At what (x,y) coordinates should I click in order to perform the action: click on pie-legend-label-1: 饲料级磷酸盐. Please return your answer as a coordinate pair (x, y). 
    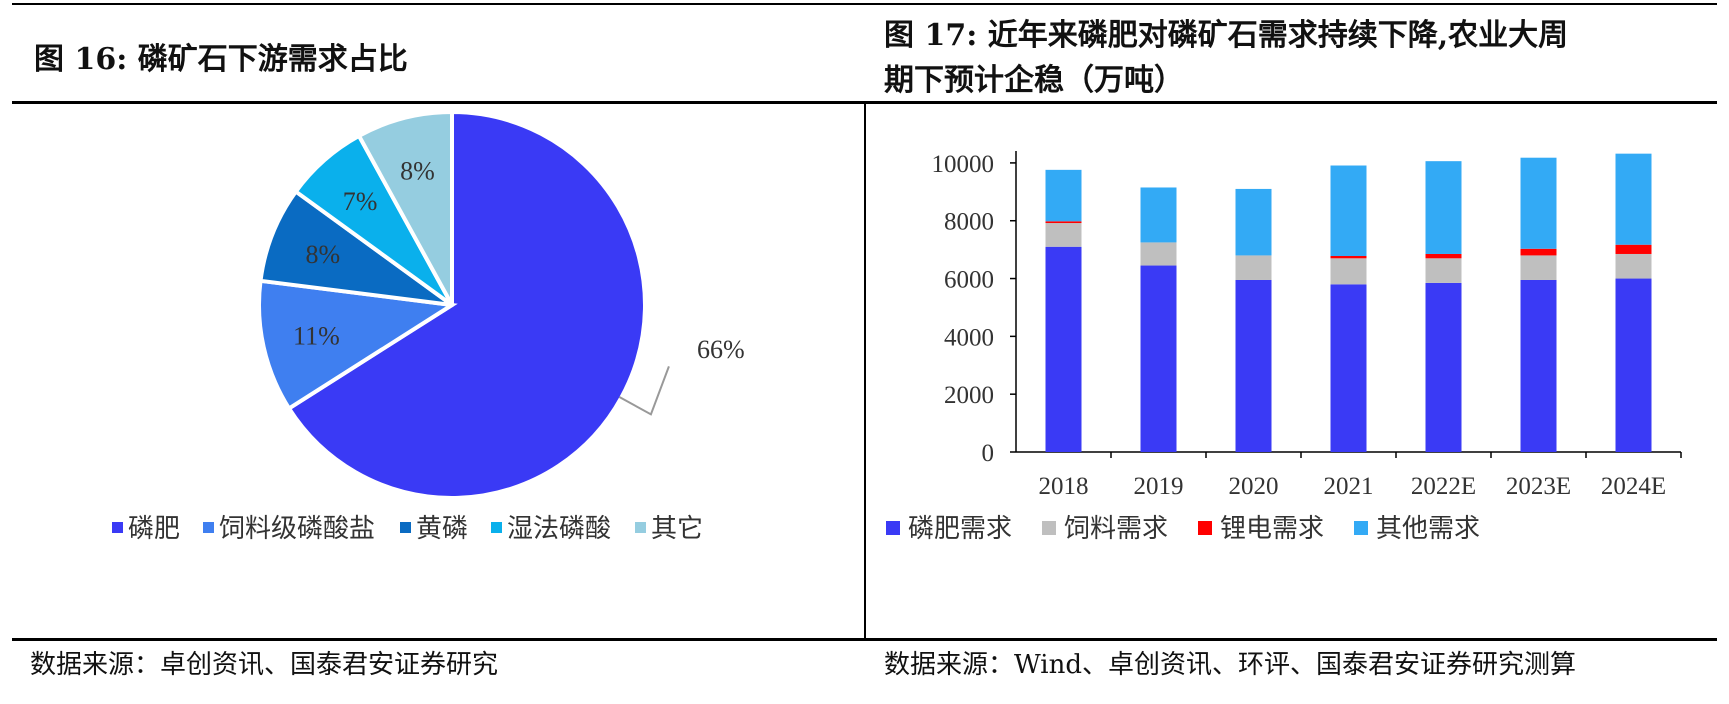
    Looking at the image, I should click on (297, 528).